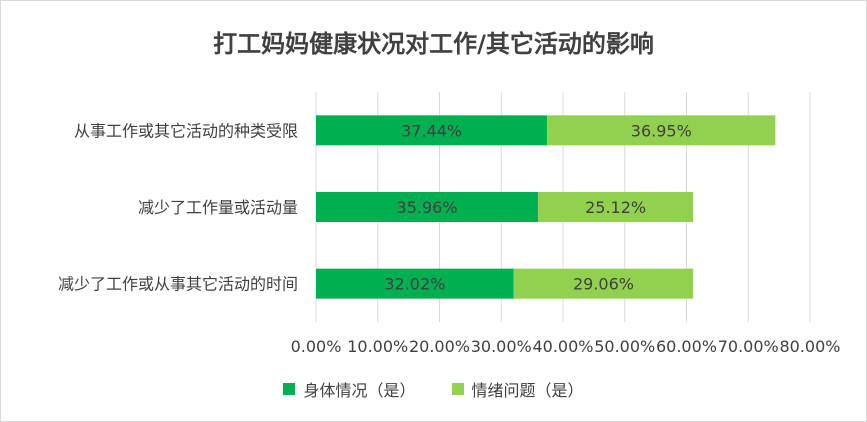  What do you see at coordinates (686, 346) in the screenshot?
I see `x-tick-label: 60.00%` at bounding box center [686, 346].